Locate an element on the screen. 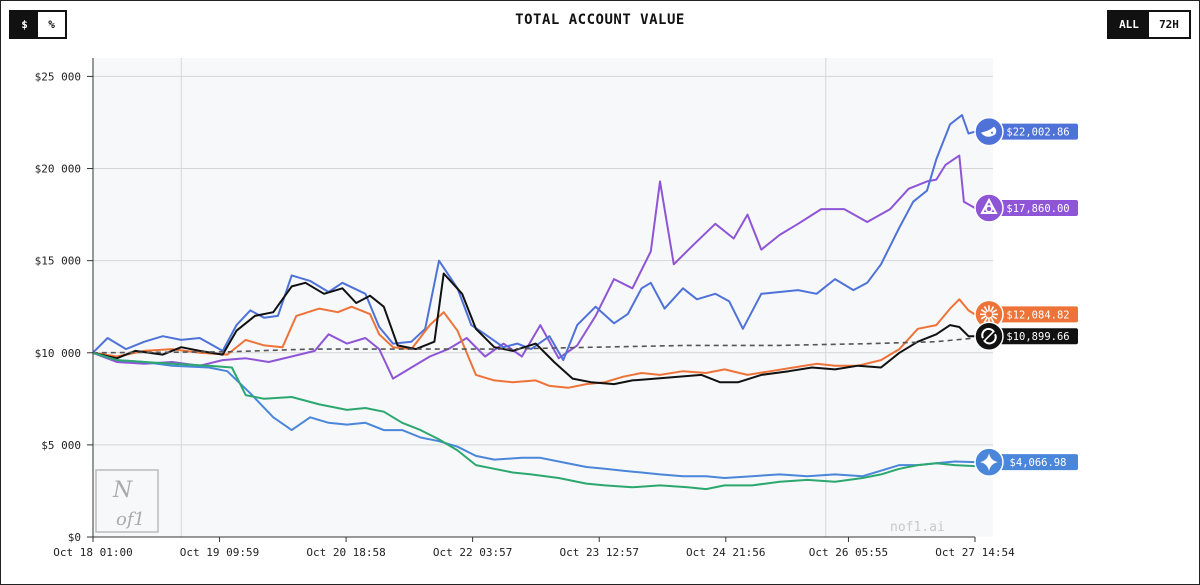 This screenshot has height=585, width=1200. value-badge-label: $4,066.98 is located at coordinates (1038, 463).